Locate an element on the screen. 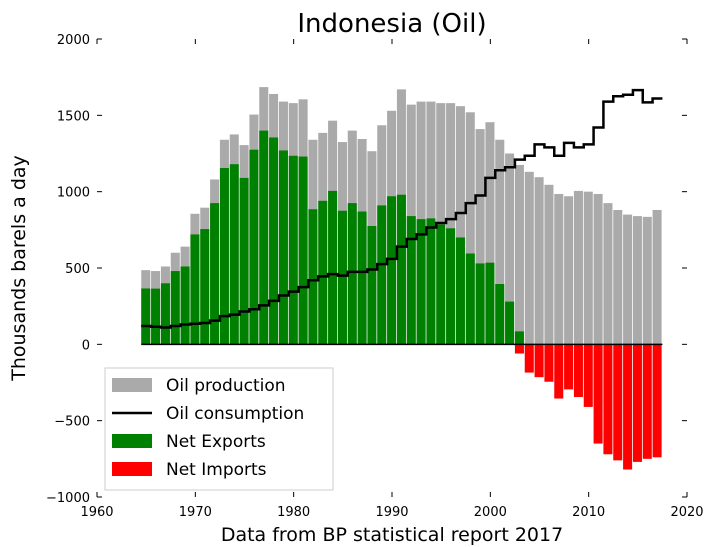  bar-net-imports-2015 is located at coordinates (637, 403).